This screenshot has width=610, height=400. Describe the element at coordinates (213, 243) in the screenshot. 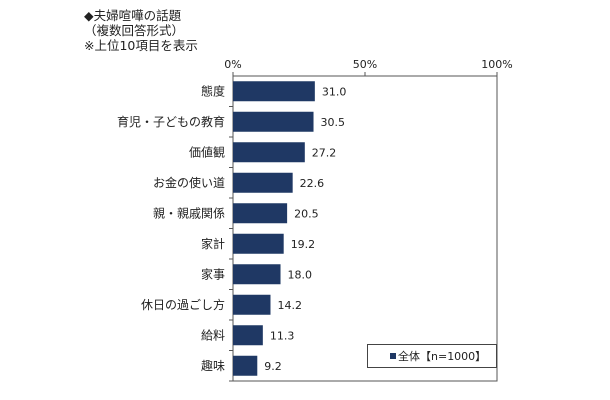

I see `category-label-5: 家計` at that location.